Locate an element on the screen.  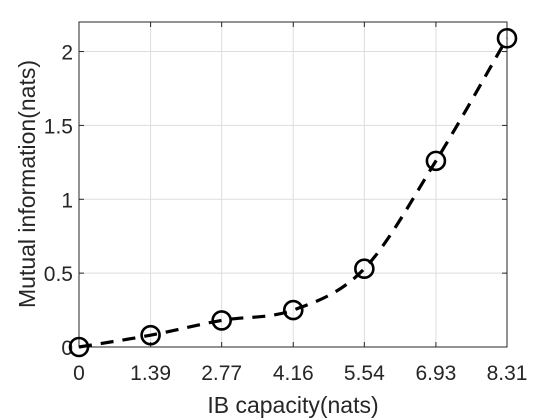
x-tick-label: 4.16 is located at coordinates (293, 373).